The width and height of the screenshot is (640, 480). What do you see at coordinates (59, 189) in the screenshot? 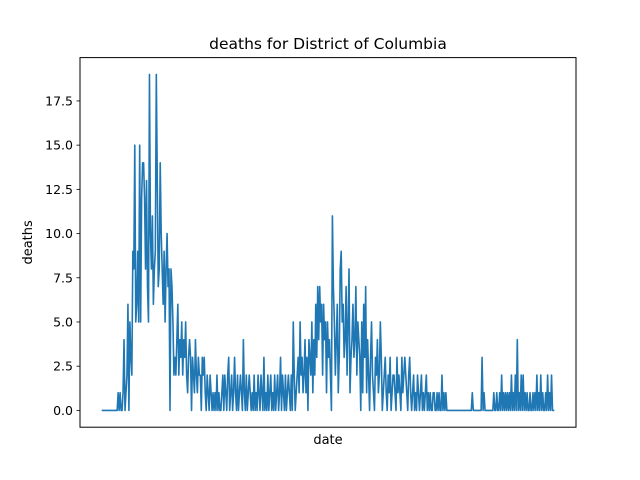
I see `y-tick-label: 12.5` at bounding box center [59, 189].